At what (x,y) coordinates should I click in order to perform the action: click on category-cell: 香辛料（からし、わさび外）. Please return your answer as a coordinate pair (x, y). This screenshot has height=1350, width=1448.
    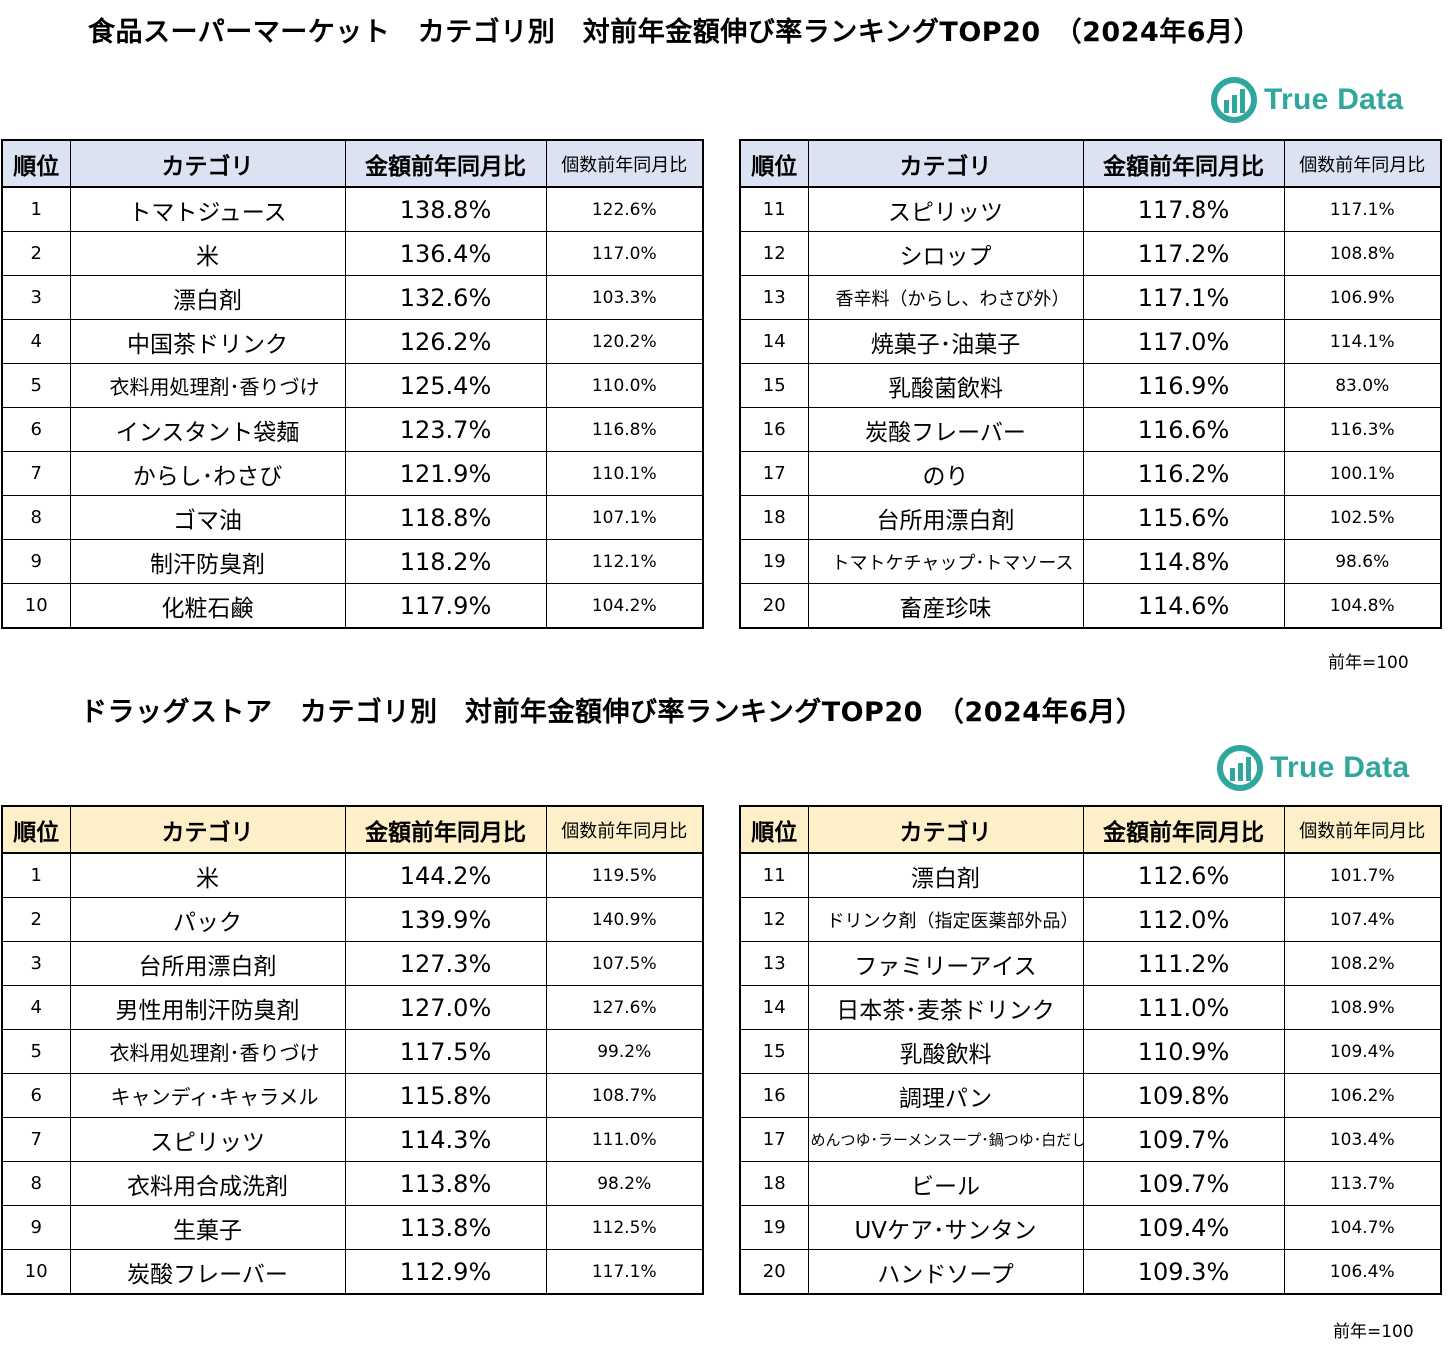
    Looking at the image, I should click on (945, 297).